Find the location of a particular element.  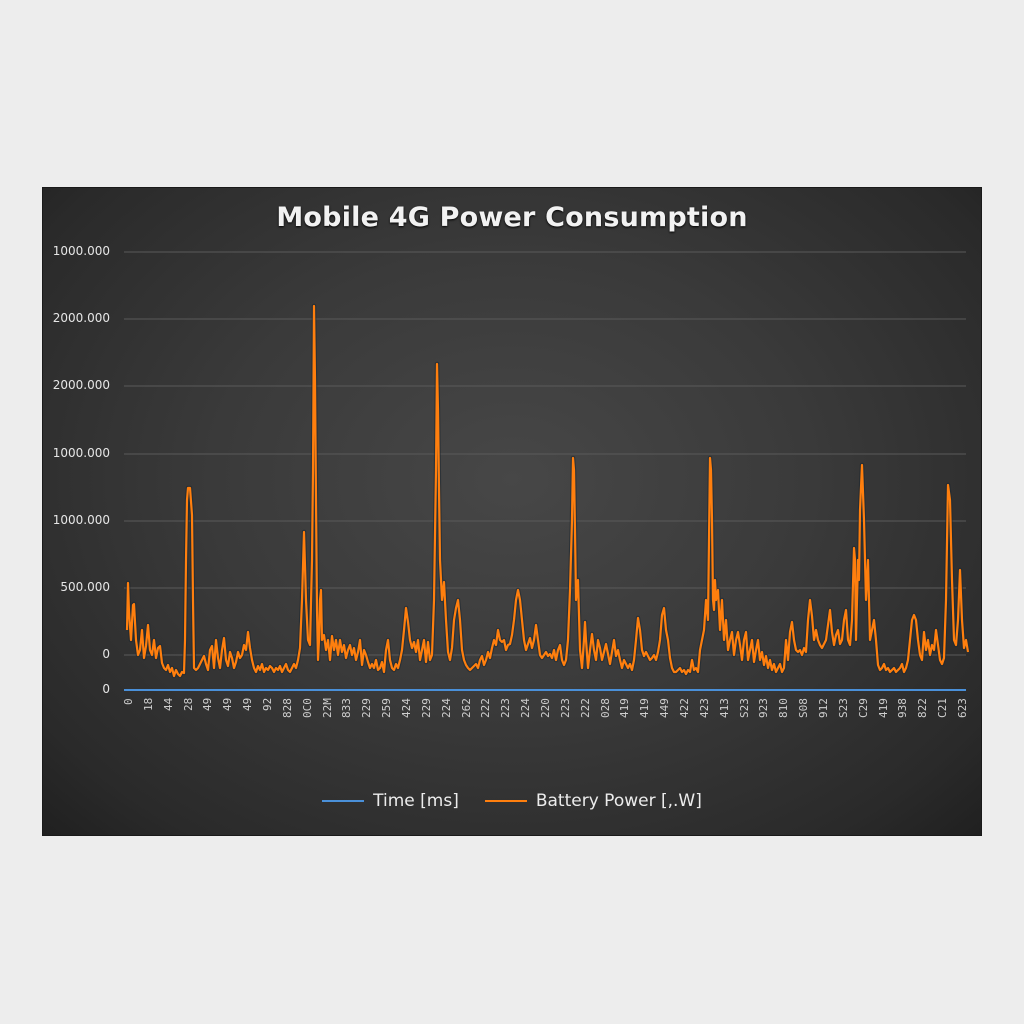

x-tick-label: 262 is located at coordinates (466, 708).